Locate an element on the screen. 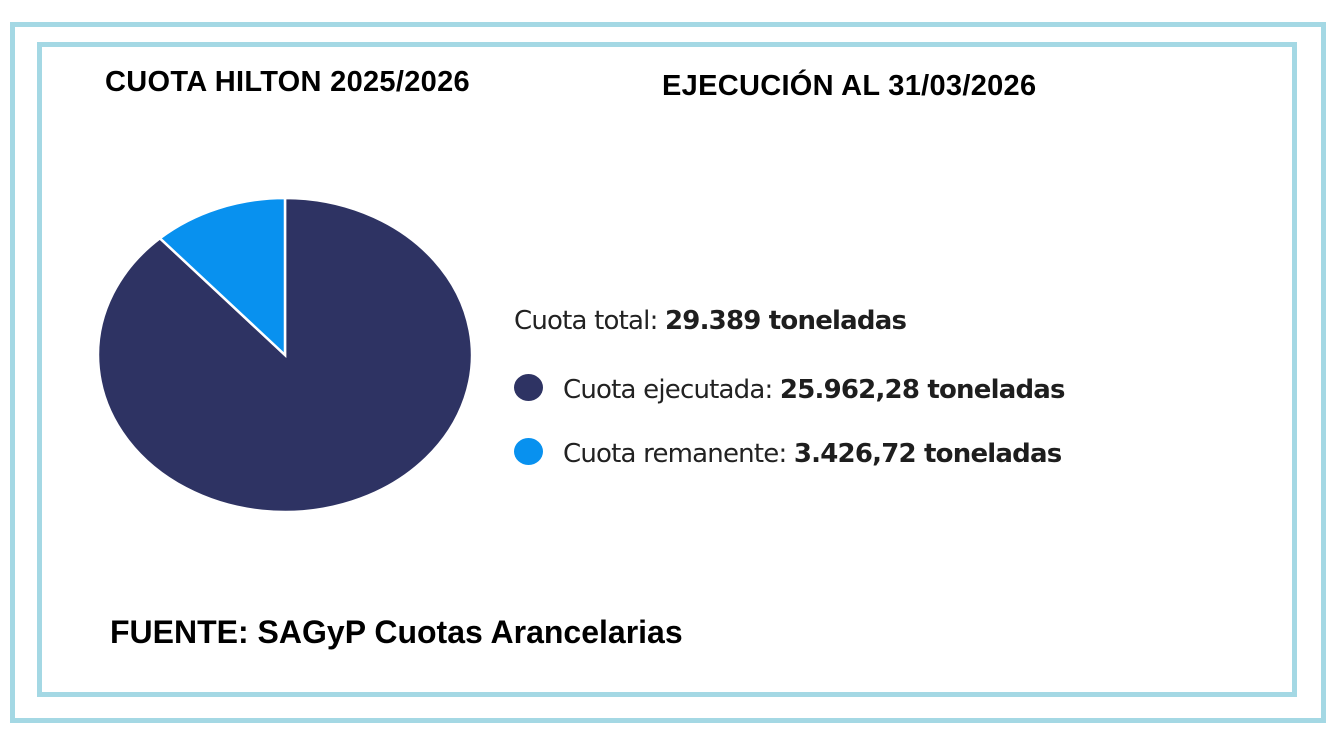 The width and height of the screenshot is (1335, 743). legend-label: Cuota remanente: is located at coordinates (675, 454).